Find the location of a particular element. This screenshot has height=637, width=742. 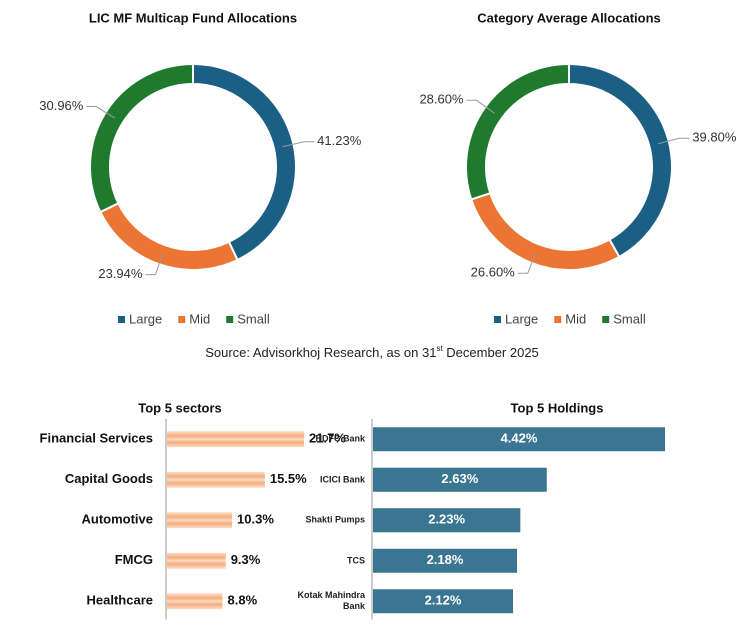

data-label: 15.5% is located at coordinates (288, 478).